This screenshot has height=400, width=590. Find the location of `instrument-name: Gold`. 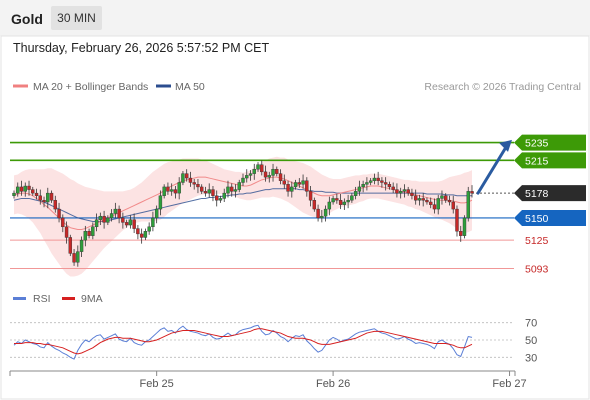

instrument-name: Gold is located at coordinates (27, 19).